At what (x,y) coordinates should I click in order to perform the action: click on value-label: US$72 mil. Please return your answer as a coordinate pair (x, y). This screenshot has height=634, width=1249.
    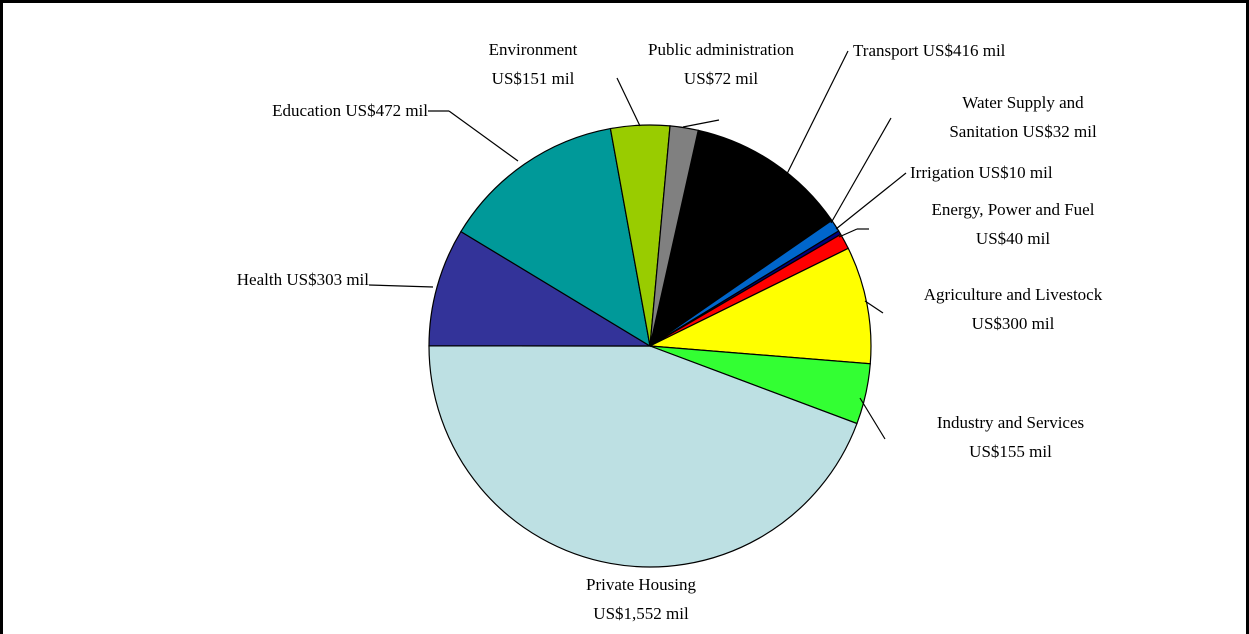
    Looking at the image, I should click on (721, 78).